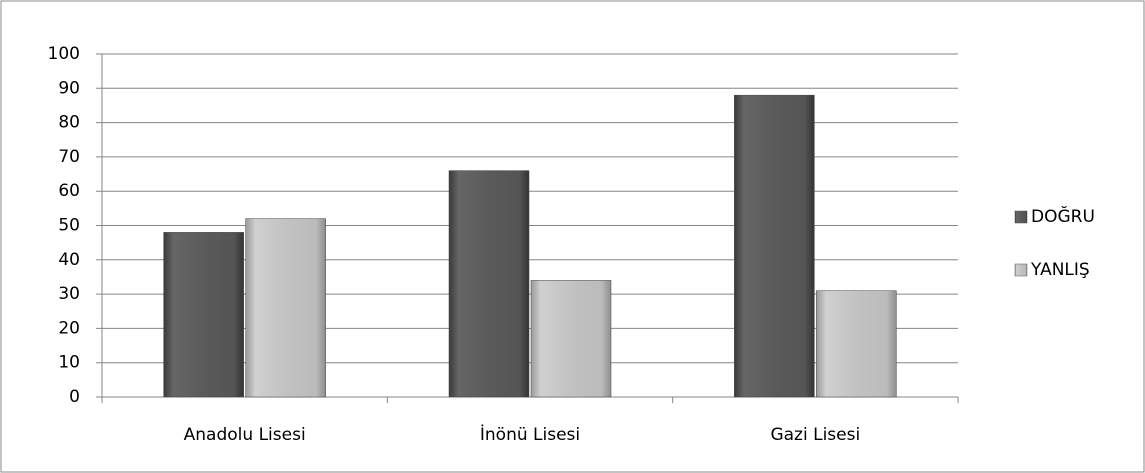 The height and width of the screenshot is (473, 1145). Describe the element at coordinates (245, 435) in the screenshot. I see `x-tick-label: Anadolu Lisesi` at that location.